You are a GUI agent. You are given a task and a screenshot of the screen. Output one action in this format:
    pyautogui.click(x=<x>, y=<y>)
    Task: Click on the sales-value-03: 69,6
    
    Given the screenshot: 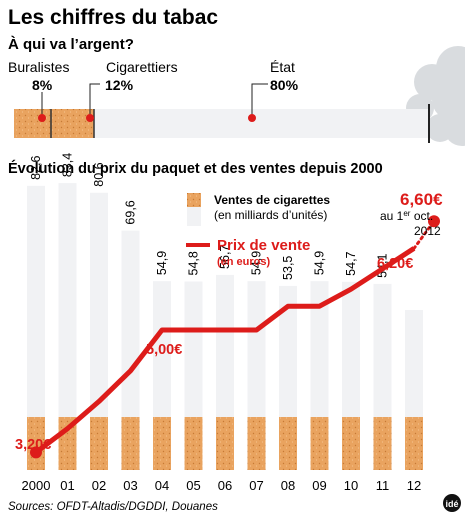 What is the action you would take?
    pyautogui.click(x=131, y=212)
    